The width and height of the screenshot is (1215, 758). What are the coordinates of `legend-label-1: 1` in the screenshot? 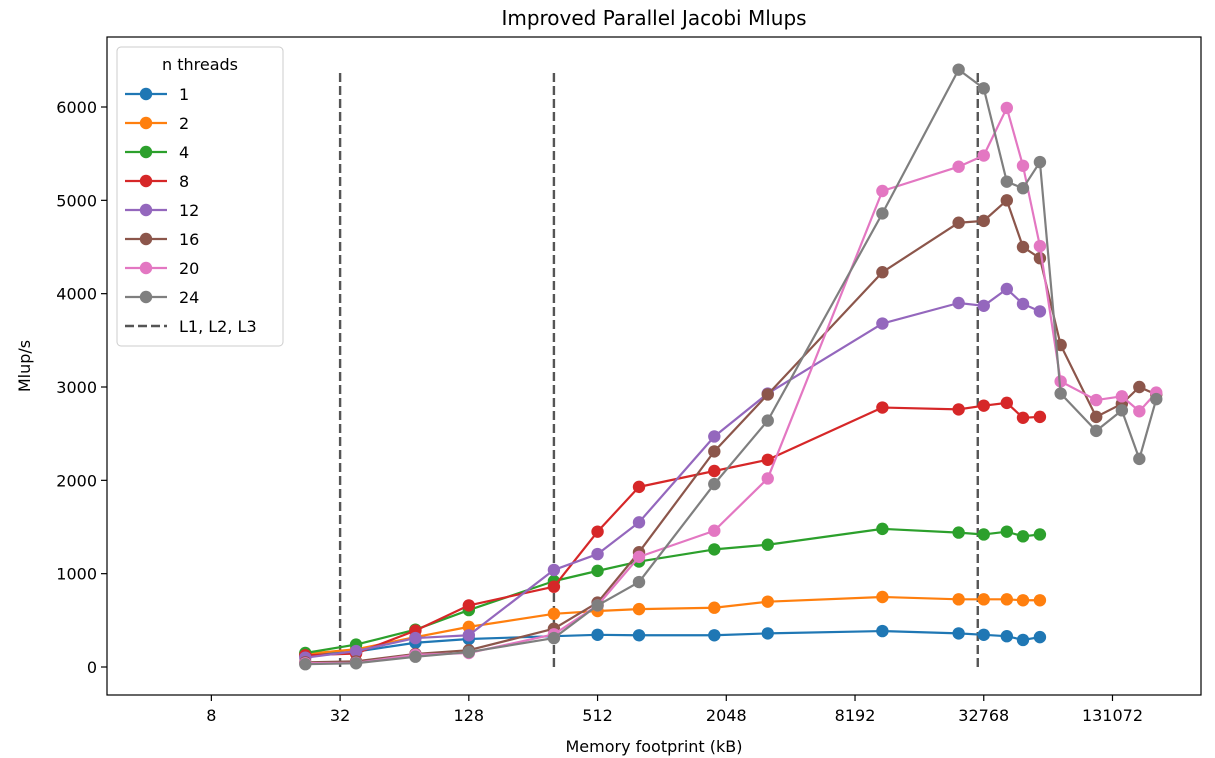 It's located at (184, 94).